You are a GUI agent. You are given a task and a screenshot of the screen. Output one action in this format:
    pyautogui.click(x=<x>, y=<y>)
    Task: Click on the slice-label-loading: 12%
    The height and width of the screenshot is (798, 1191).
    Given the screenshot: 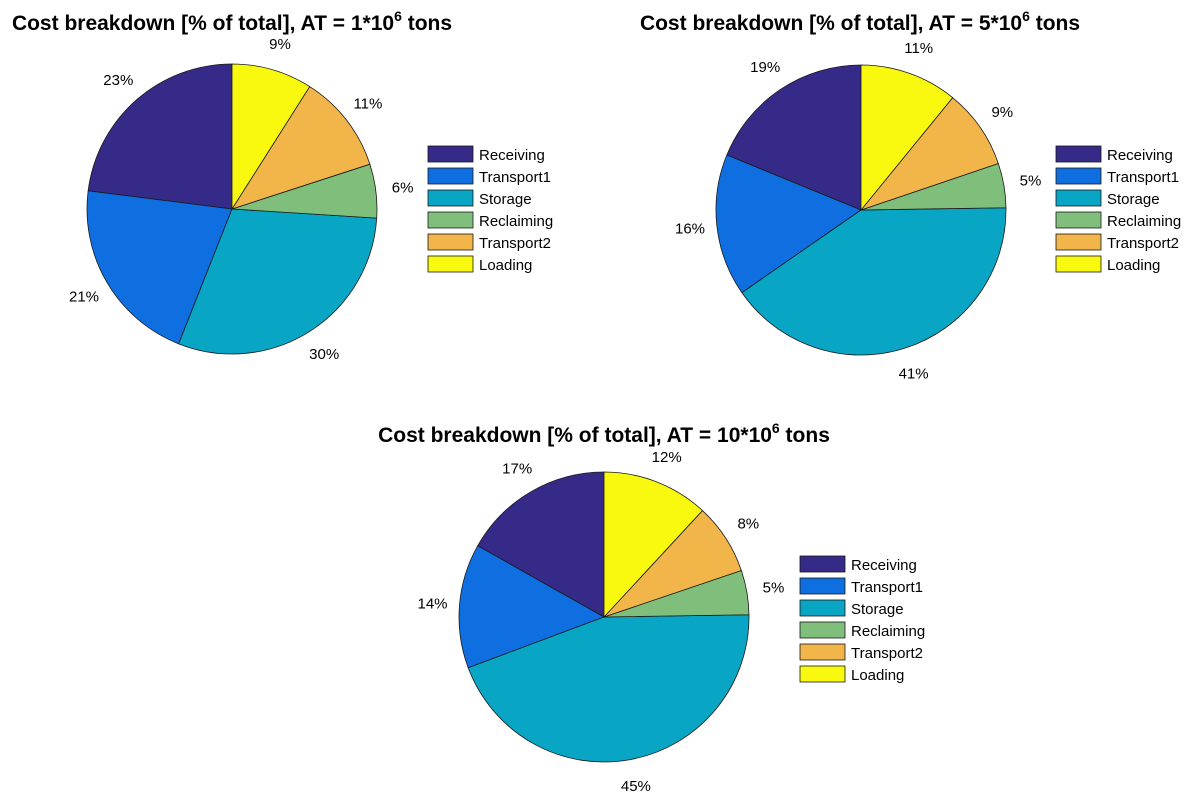 What is the action you would take?
    pyautogui.click(x=667, y=457)
    